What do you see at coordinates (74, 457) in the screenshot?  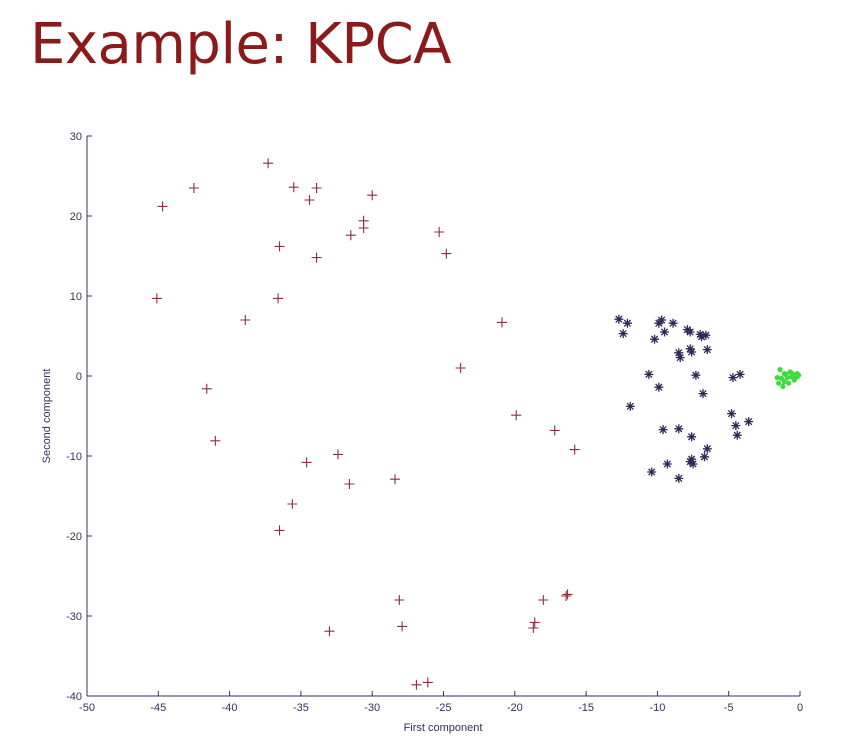 I see `y-tick-label: -10` at bounding box center [74, 457].